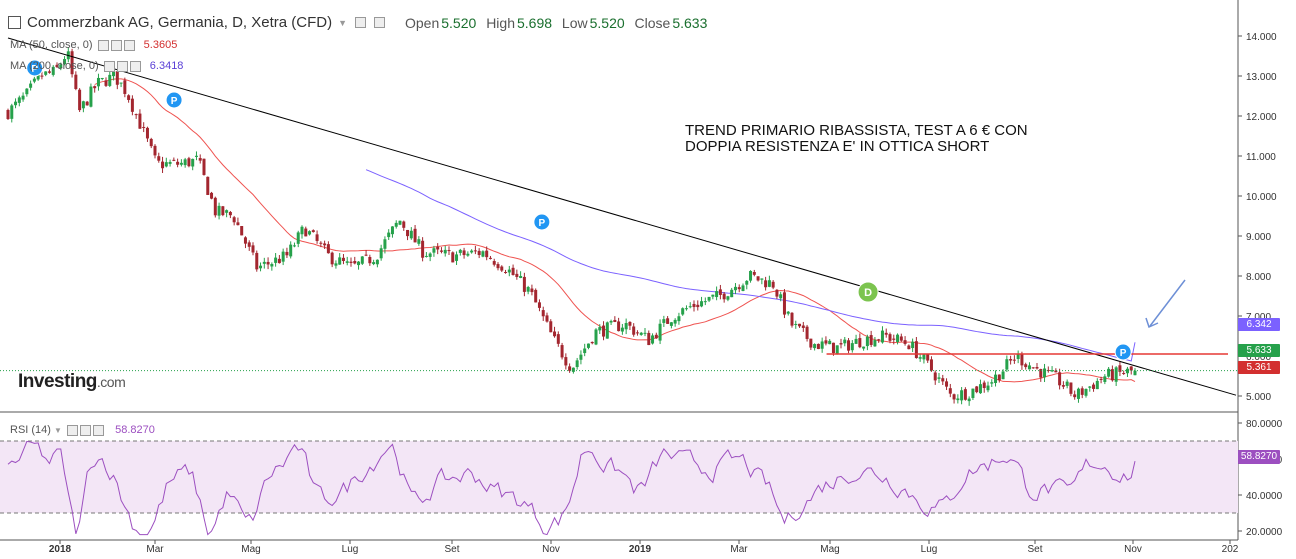 Image resolution: width=1296 pixels, height=559 pixels. Describe the element at coordinates (1259, 457) in the screenshot. I see `rsi-value-badge: 58.8270` at that location.